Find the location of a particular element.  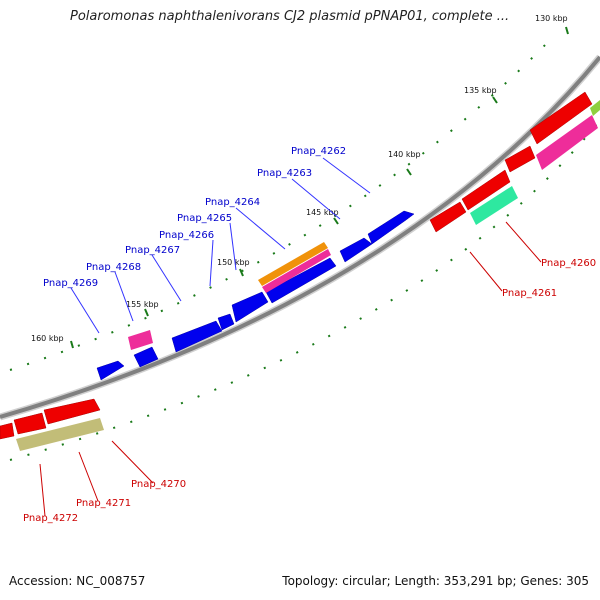

gene-pnap-4260-arrow is located at coordinates (448, 217).